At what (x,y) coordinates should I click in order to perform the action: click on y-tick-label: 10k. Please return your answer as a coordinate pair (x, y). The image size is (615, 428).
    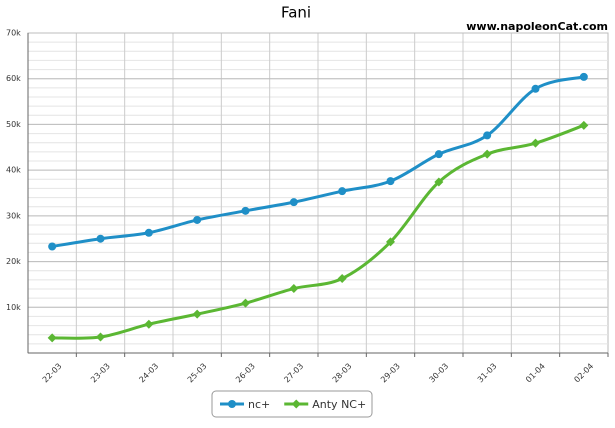
    Looking at the image, I should click on (13, 307).